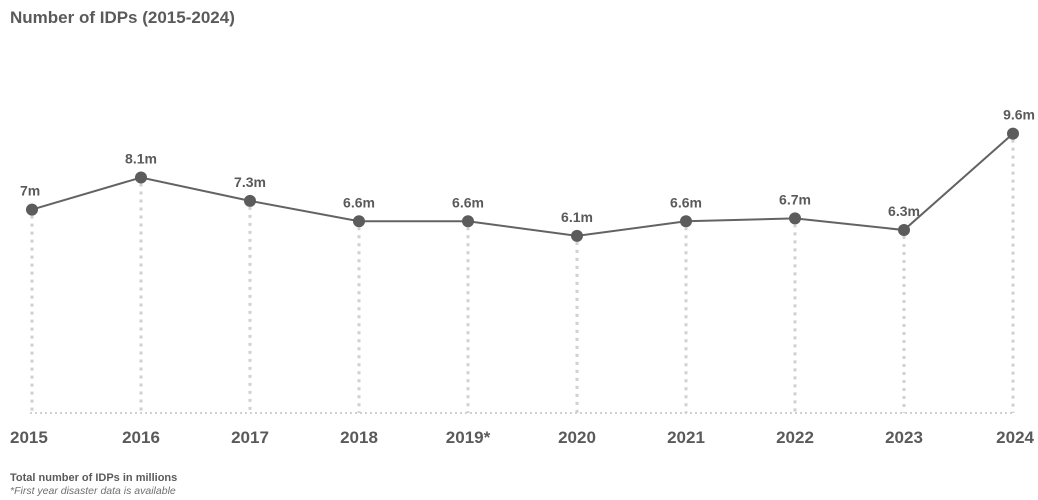 The image size is (1038, 500). What do you see at coordinates (94, 478) in the screenshot?
I see `units-note: Total number of IDPs in millions` at bounding box center [94, 478].